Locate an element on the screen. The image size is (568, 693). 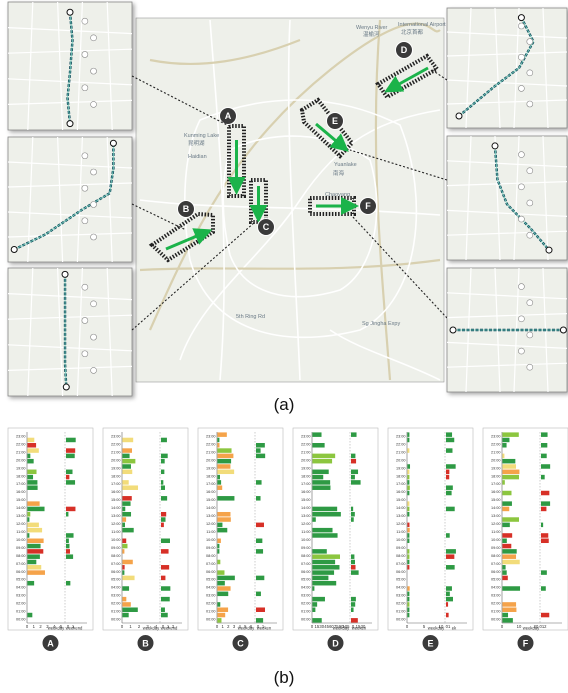
map-marker-e is located at coordinates (335, 121).